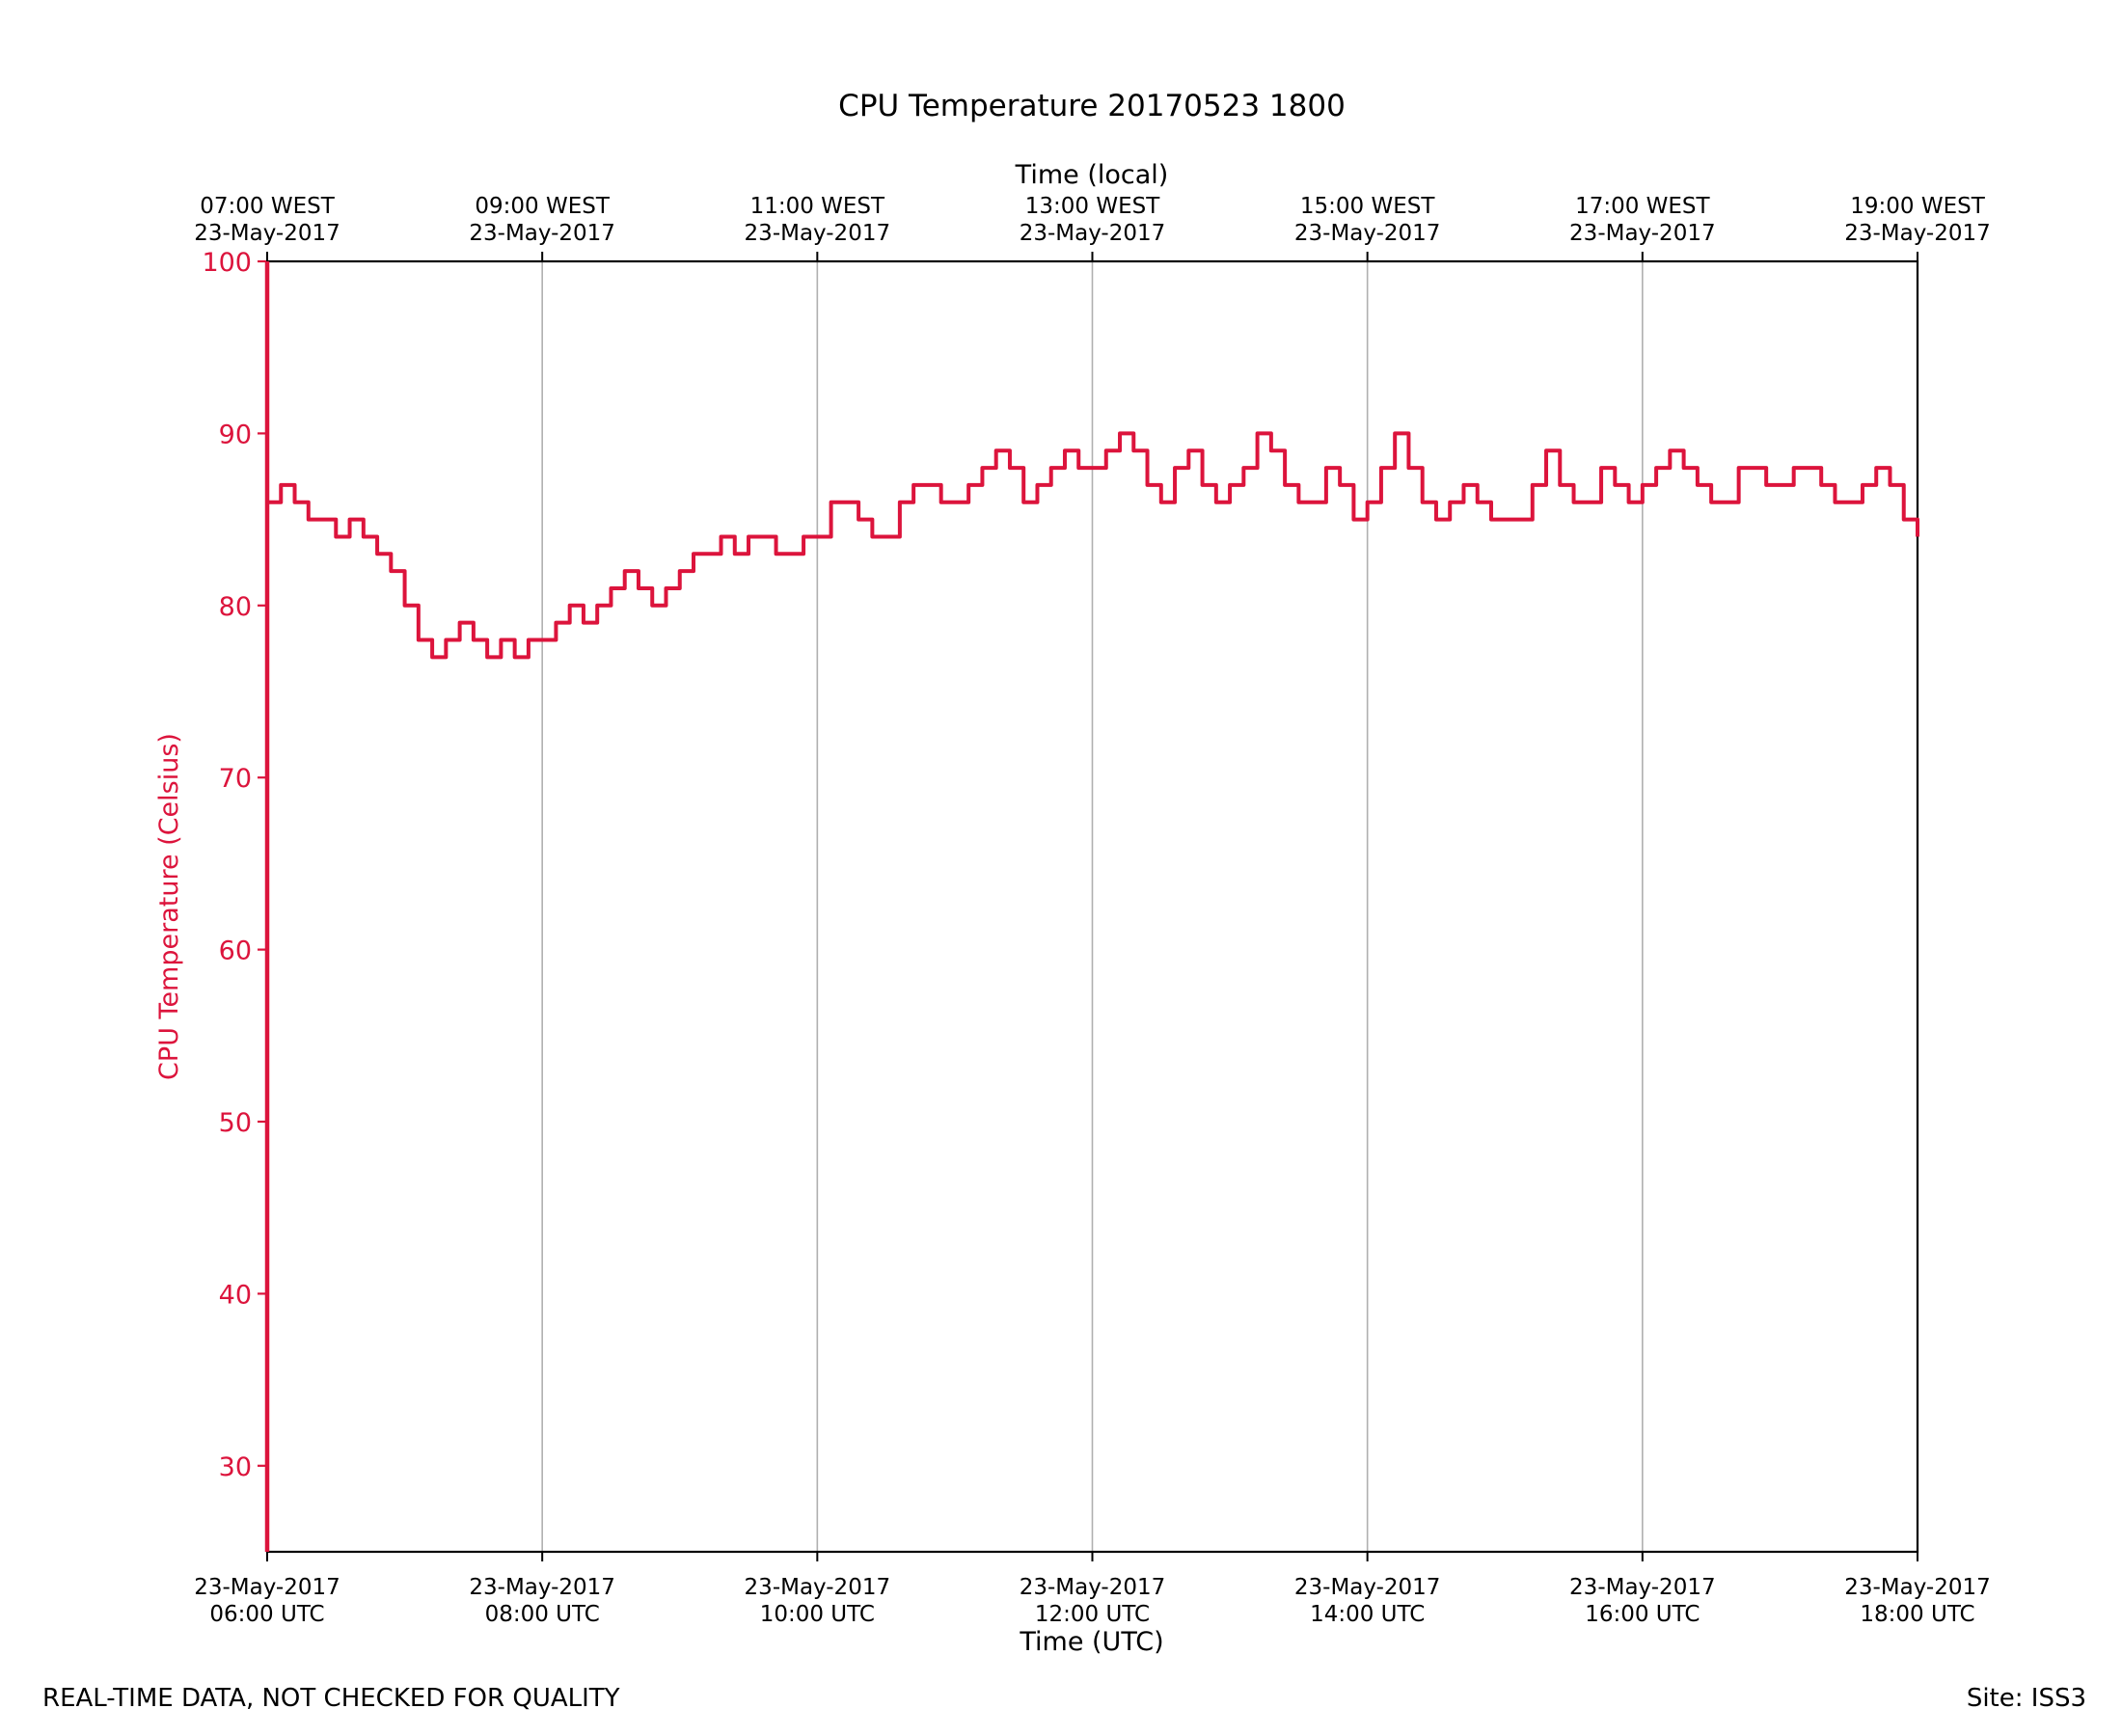 The width and height of the screenshot is (2122, 1736). I want to click on y-axis-label: CPU Temperature (Celsius), so click(169, 907).